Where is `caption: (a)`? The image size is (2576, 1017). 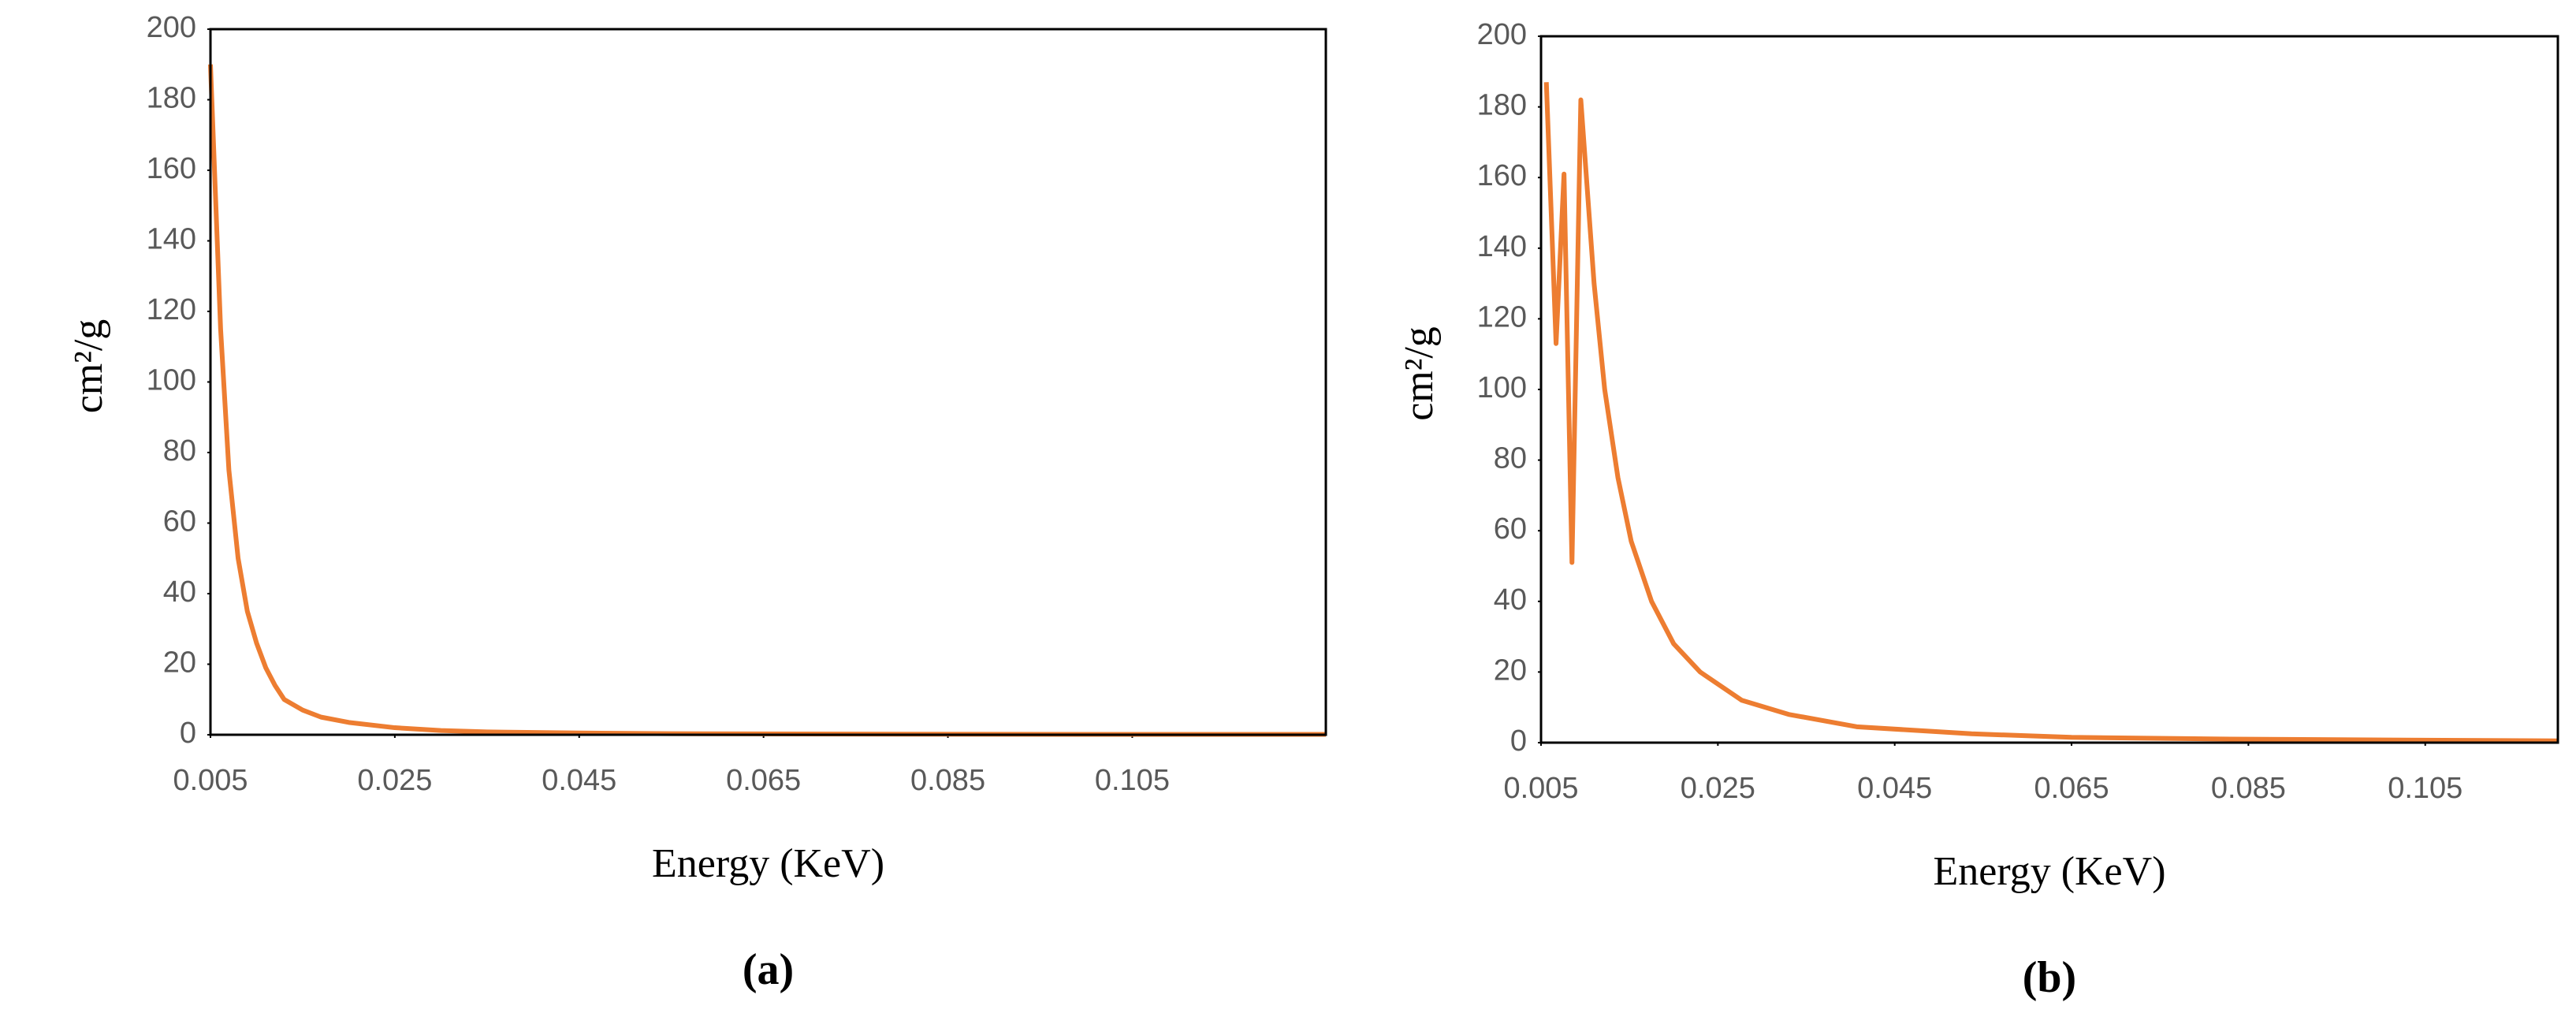
caption: (a) is located at coordinates (768, 969).